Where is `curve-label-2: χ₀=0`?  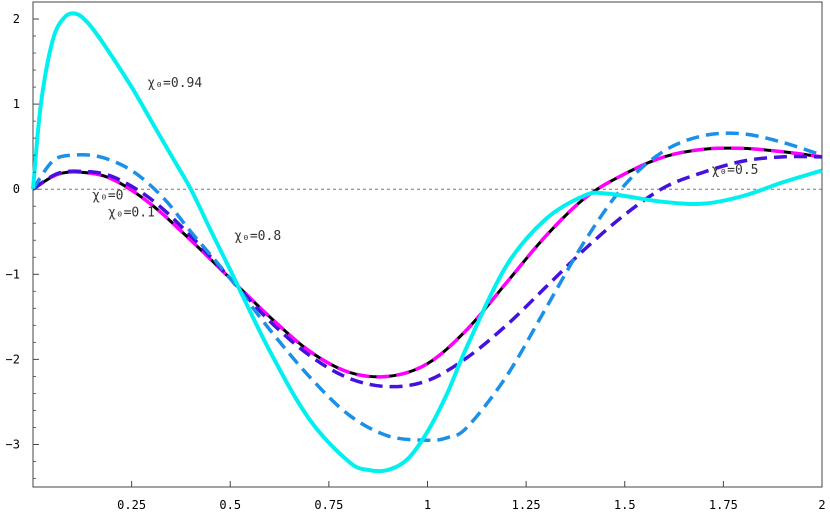
curve-label-2: χ₀=0 is located at coordinates (107, 195).